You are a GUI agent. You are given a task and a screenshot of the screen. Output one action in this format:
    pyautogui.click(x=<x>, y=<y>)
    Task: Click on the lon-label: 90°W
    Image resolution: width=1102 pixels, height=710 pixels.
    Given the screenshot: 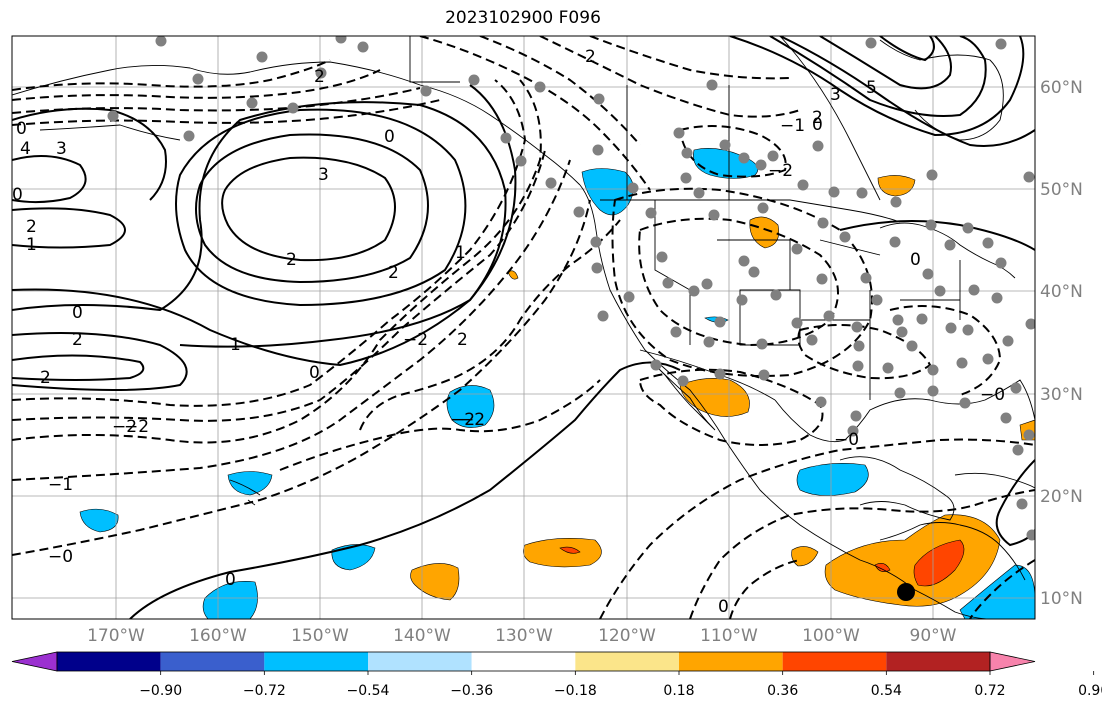 What is the action you would take?
    pyautogui.click(x=933, y=636)
    